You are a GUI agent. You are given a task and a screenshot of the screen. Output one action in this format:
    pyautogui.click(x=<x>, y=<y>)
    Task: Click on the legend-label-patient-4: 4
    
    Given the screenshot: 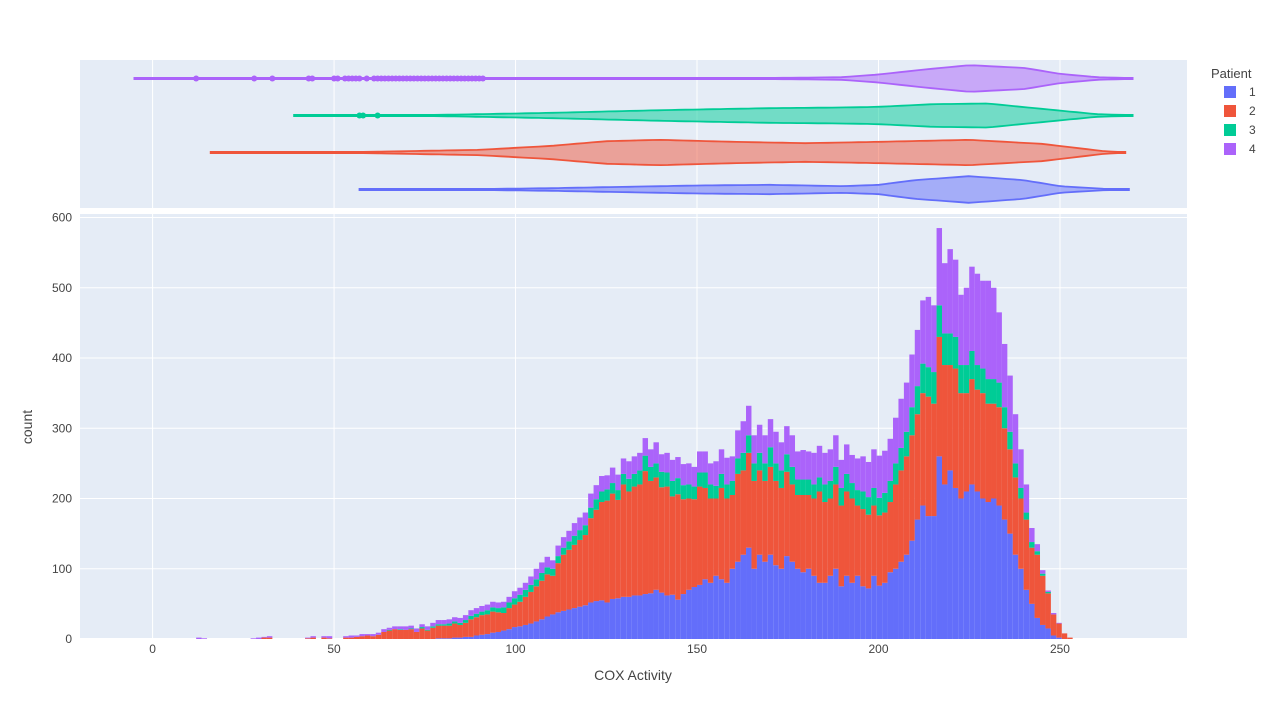 What is the action you would take?
    pyautogui.click(x=1252, y=149)
    